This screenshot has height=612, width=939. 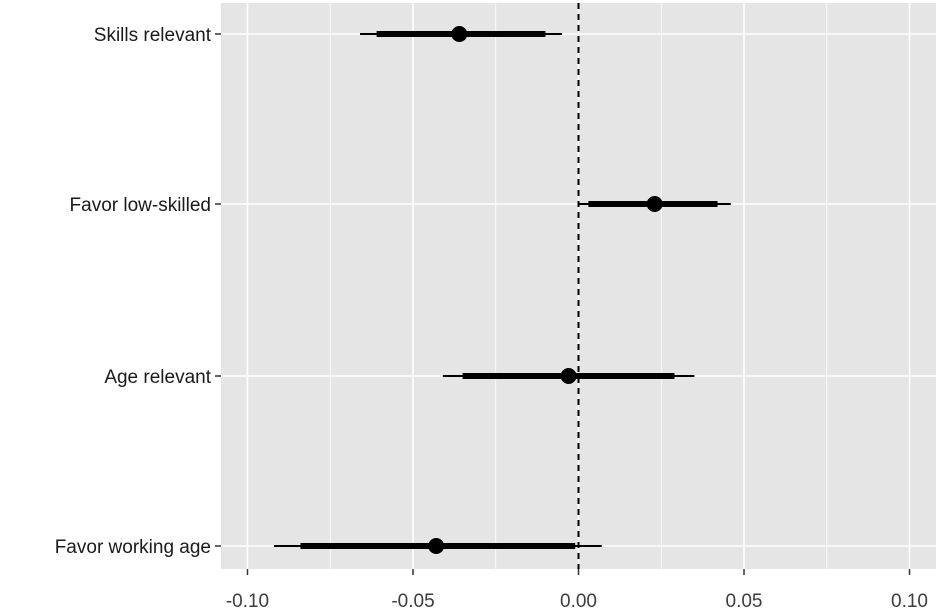 What do you see at coordinates (153, 35) in the screenshot?
I see `category-label: Skills relevant` at bounding box center [153, 35].